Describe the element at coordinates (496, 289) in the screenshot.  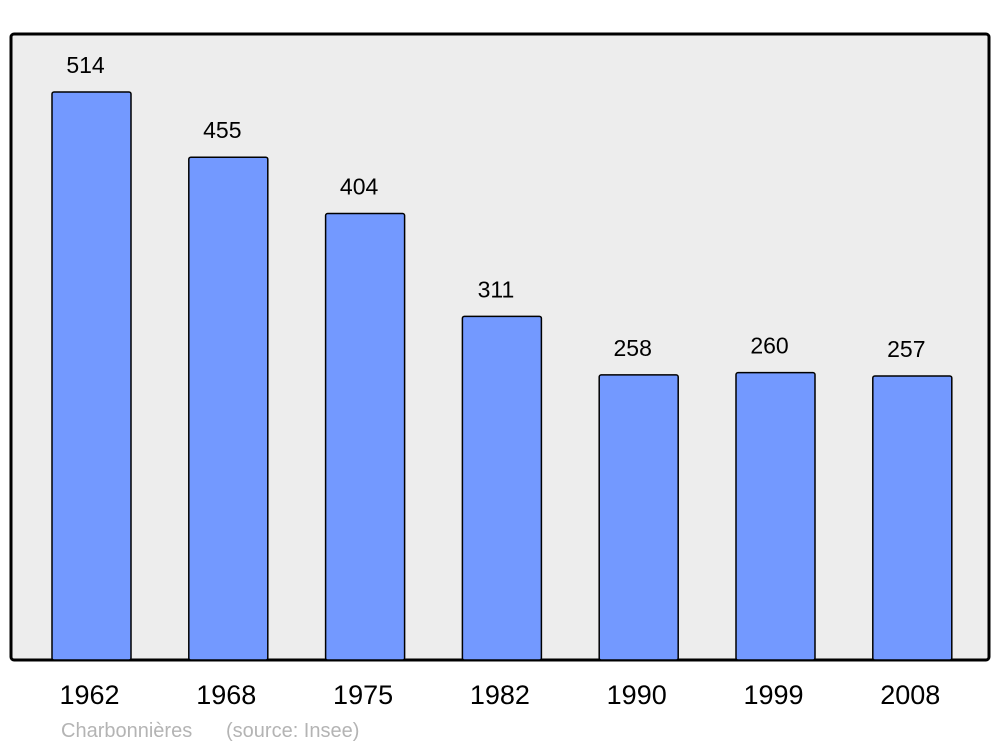
I see `data-label-1982: 311` at that location.